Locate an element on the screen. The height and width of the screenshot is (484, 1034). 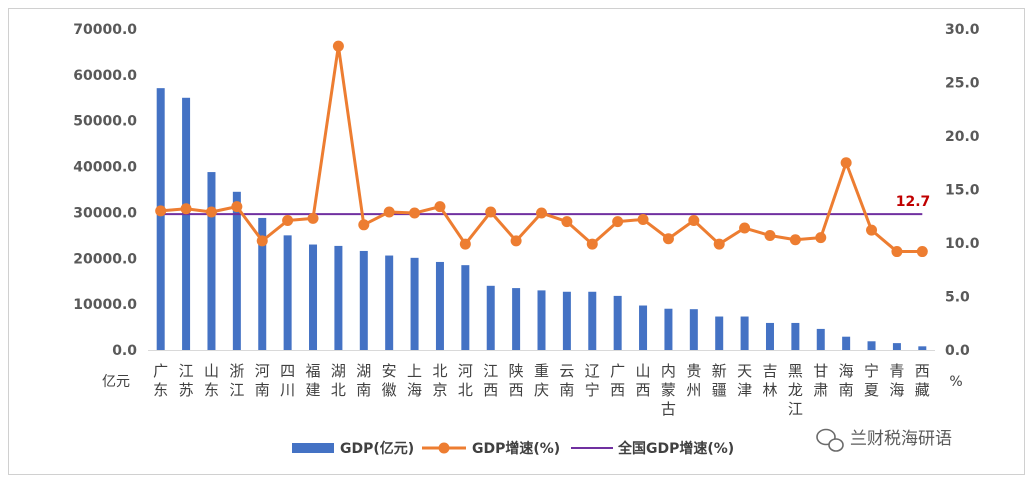
legend-gdp-swatch is located at coordinates (313, 448).